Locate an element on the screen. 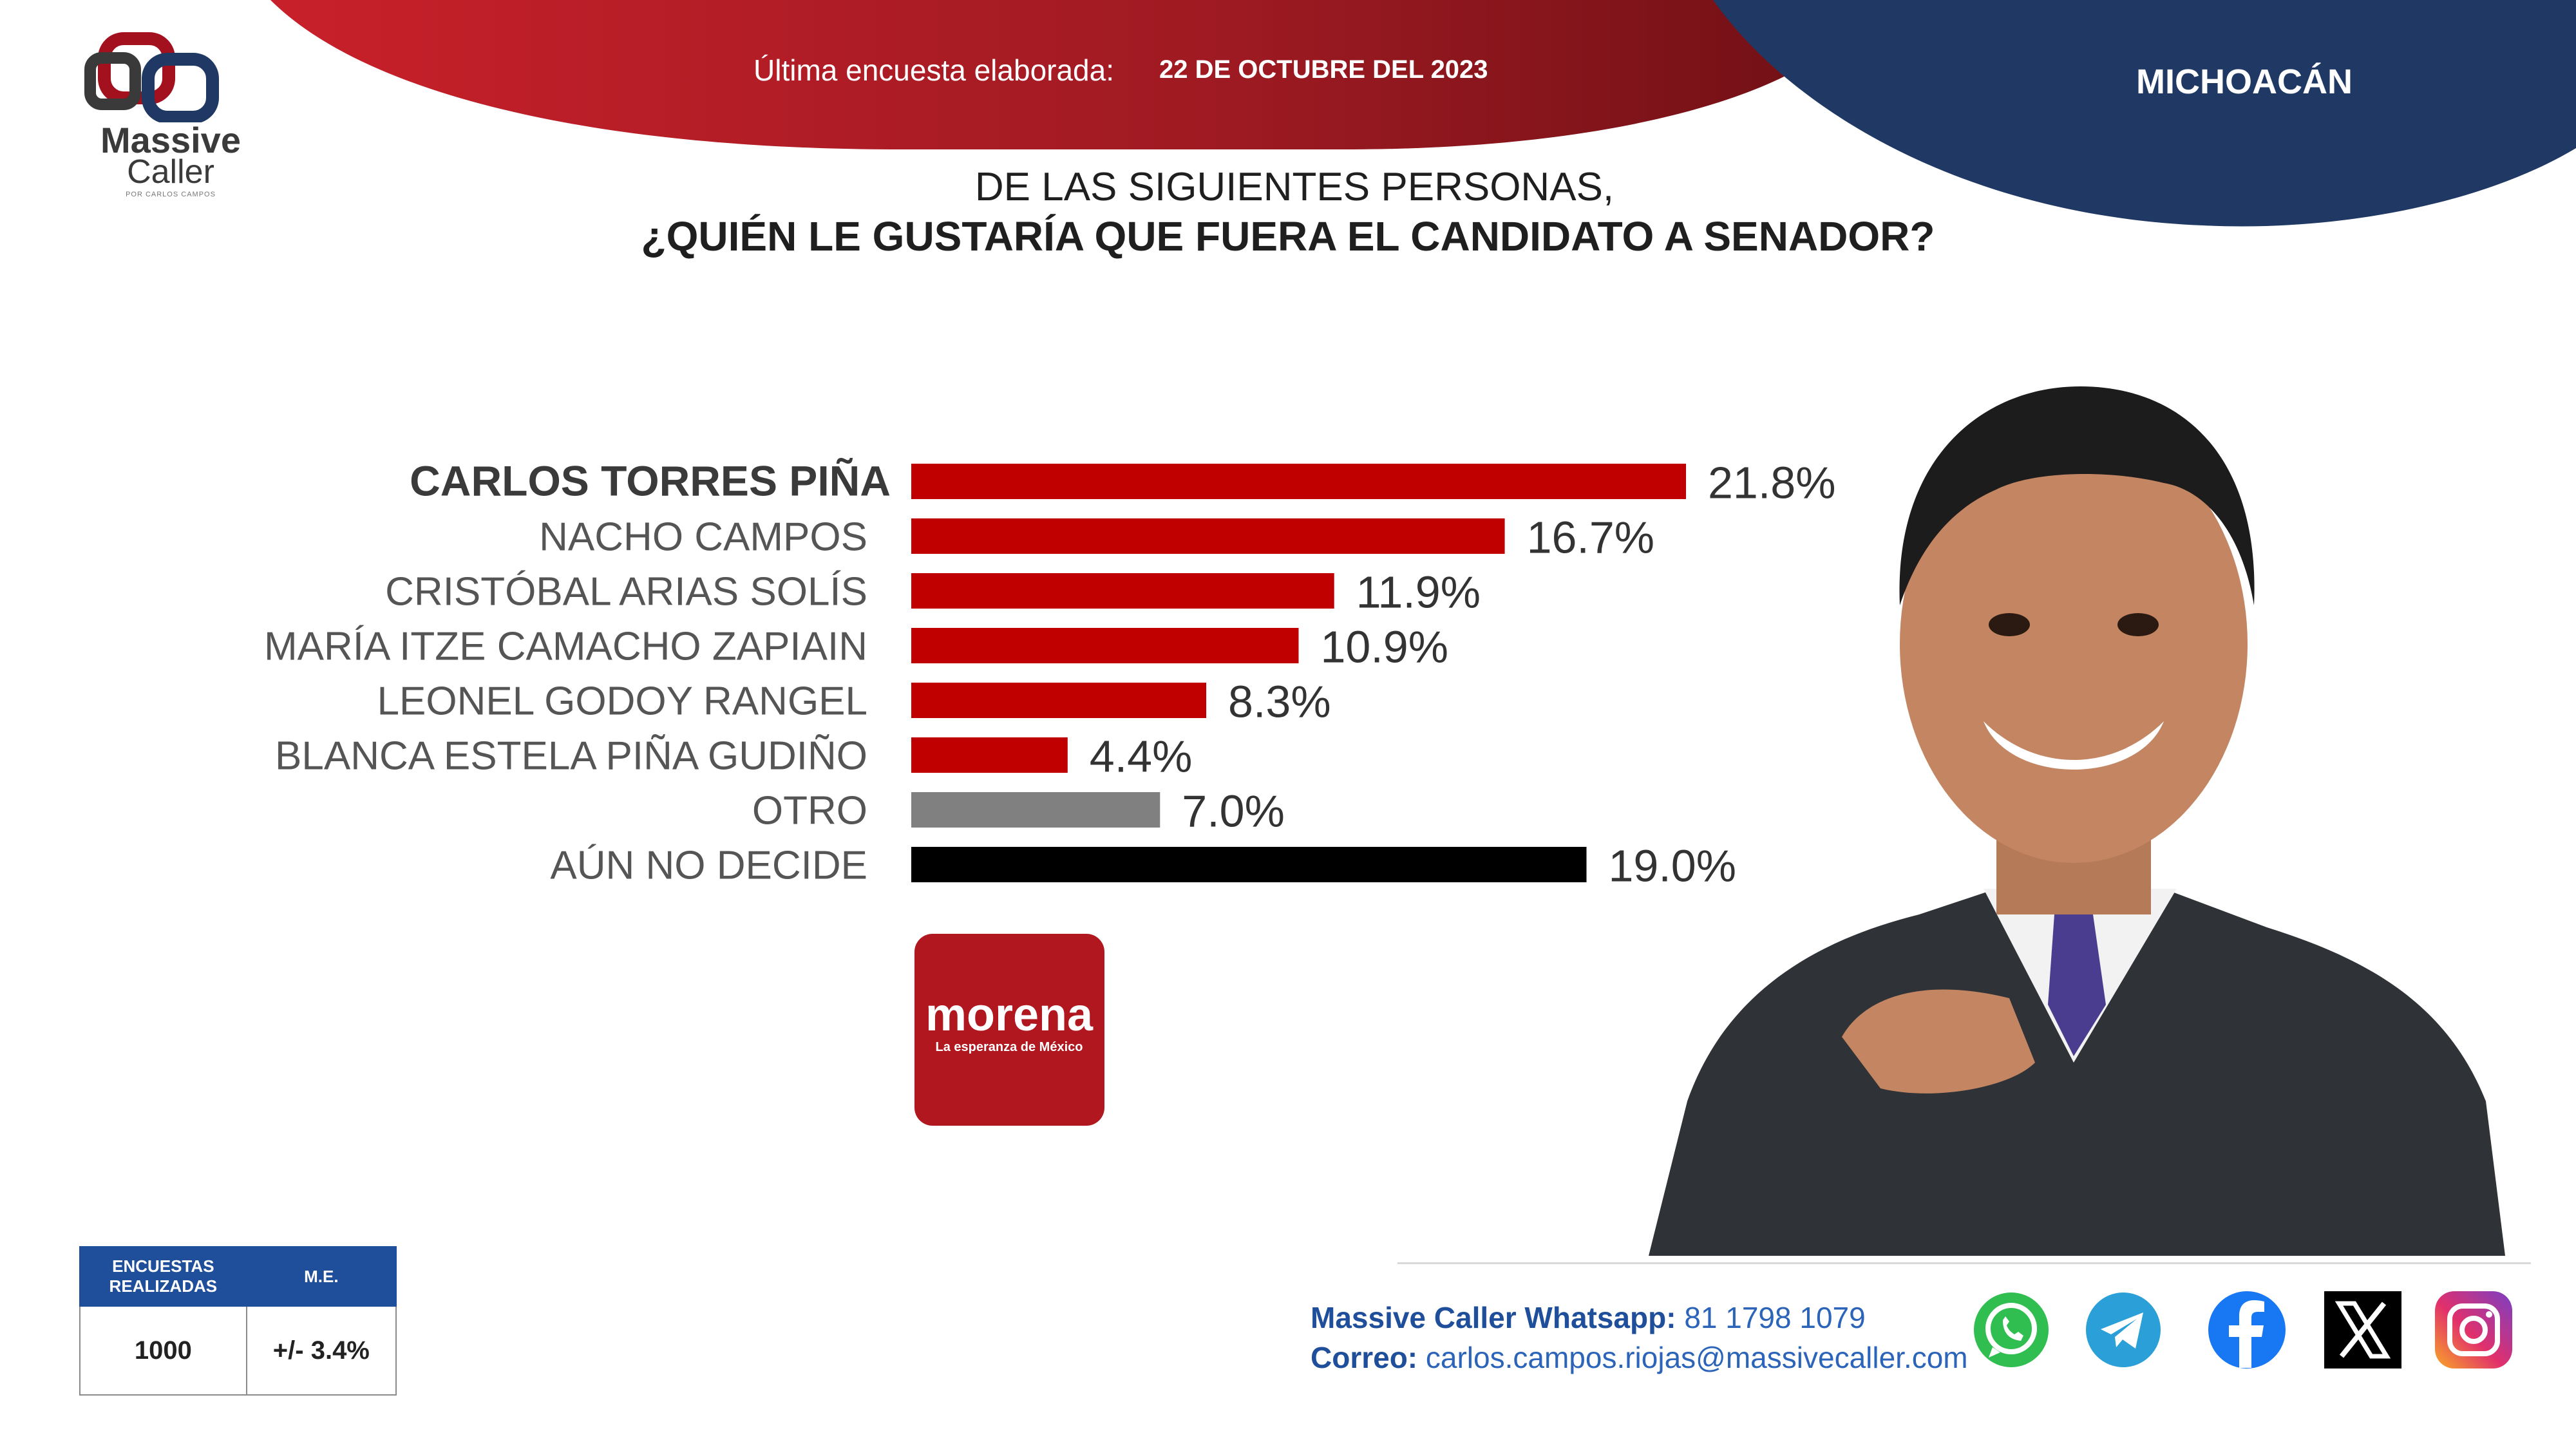 The width and height of the screenshot is (2576, 1449). morena-logo-text: morena is located at coordinates (1009, 1015).